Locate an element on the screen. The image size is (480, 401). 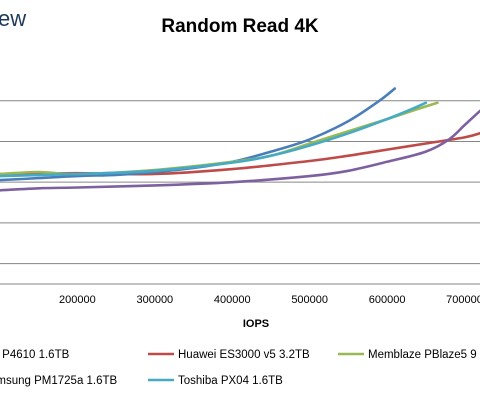
legend-item-3: amsung PM1725a 1.6TB is located at coordinates (59, 381).